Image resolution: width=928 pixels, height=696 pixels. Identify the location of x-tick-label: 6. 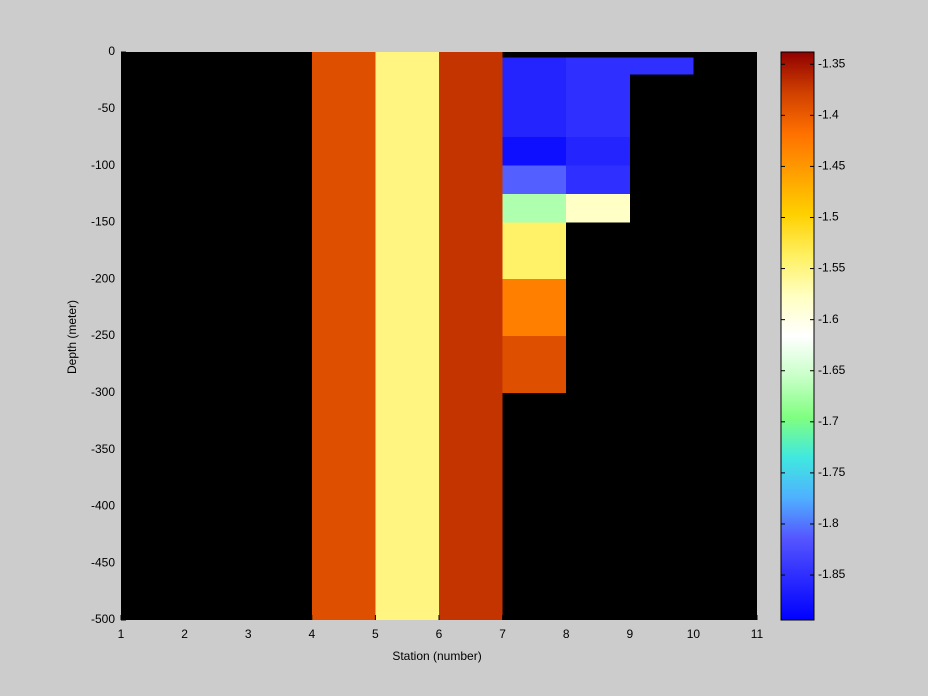
(439, 634).